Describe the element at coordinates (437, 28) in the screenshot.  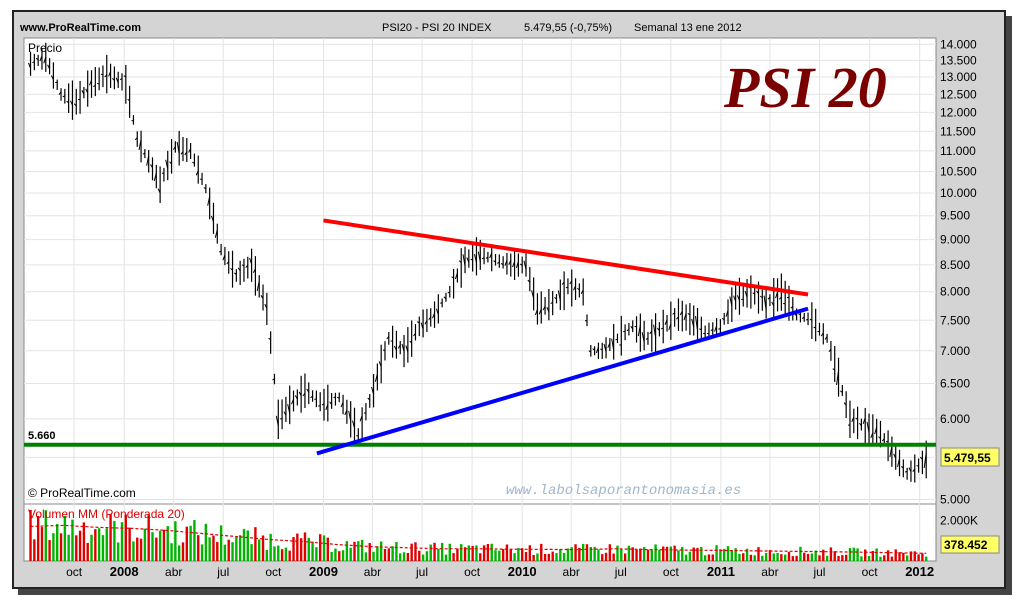
I see `instrument-title: PSI20 - PSI 20 INDEX` at that location.